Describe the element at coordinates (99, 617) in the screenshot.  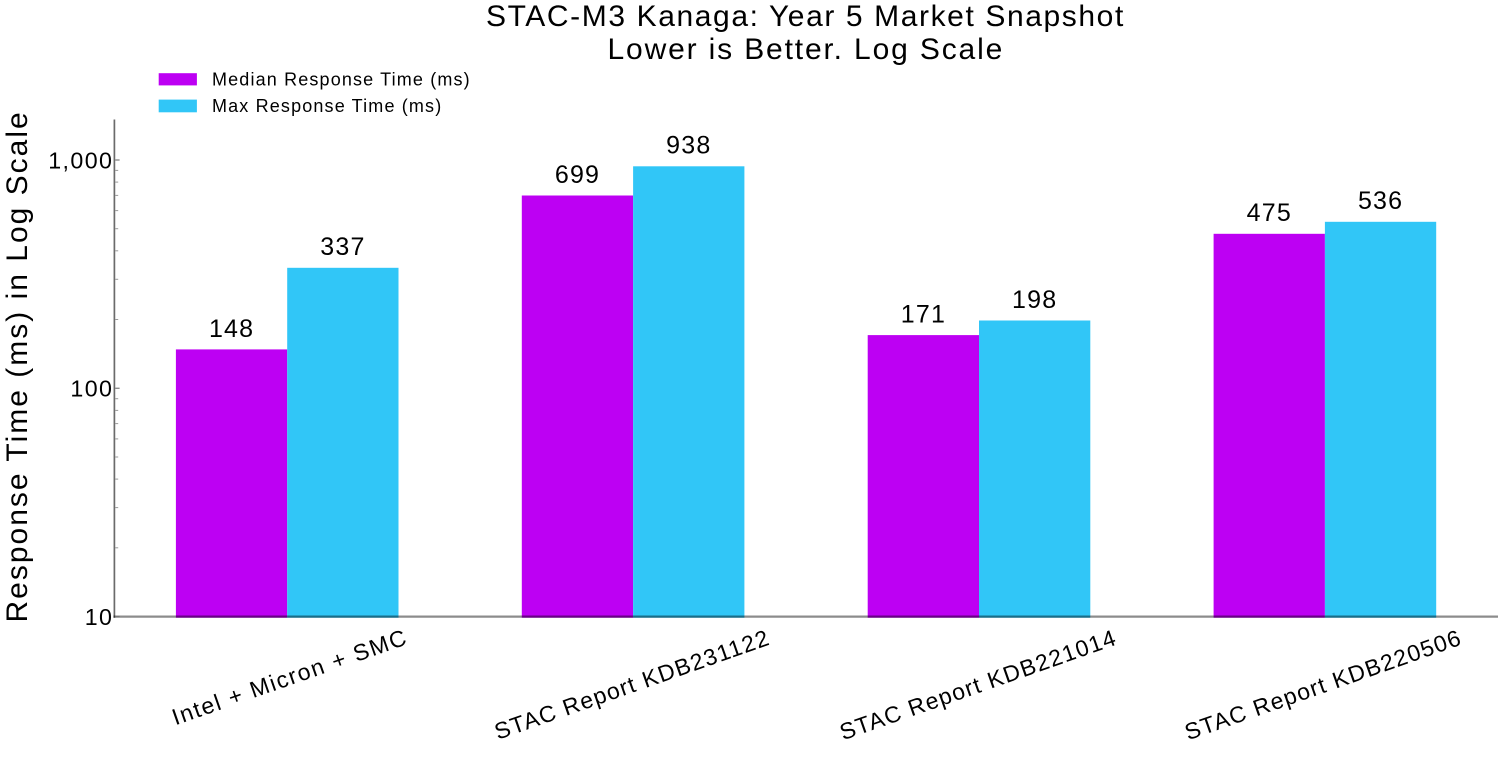
I see `svg-text: 10` at that location.